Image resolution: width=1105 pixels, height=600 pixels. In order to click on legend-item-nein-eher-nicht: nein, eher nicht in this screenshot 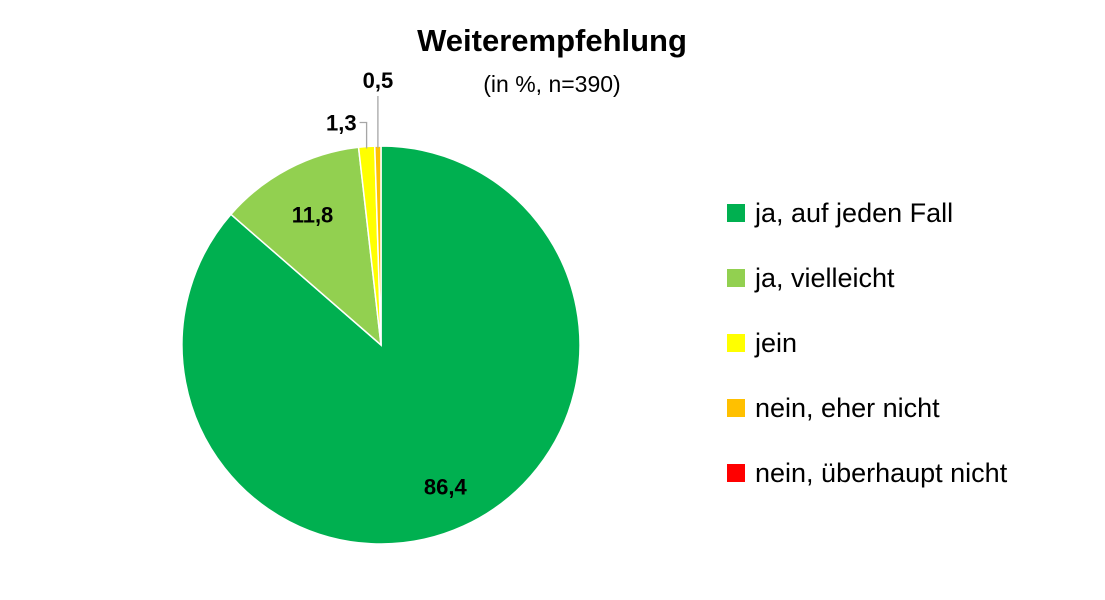, I will do `click(833, 408)`.